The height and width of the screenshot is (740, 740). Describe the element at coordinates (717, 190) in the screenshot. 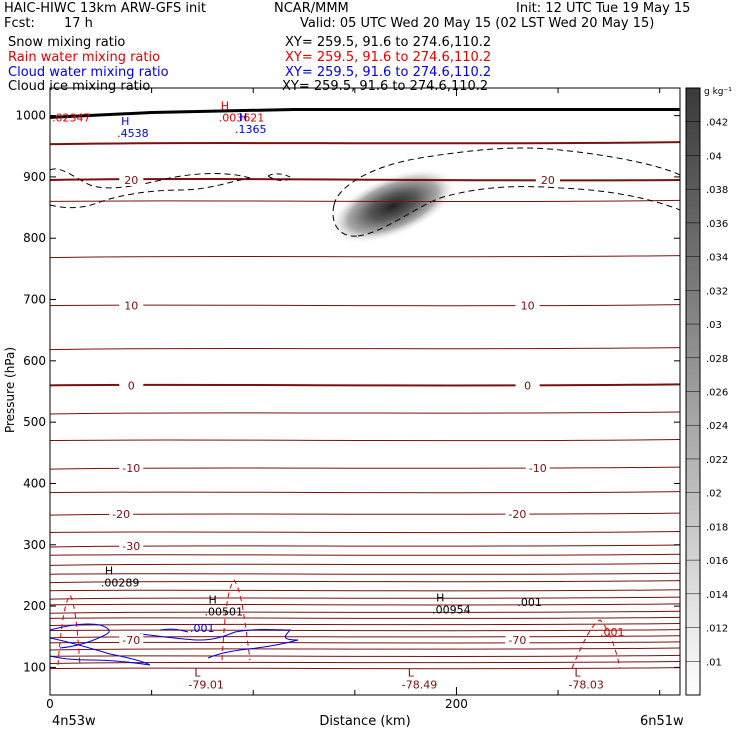

I see `colorbar-label: .038` at that location.